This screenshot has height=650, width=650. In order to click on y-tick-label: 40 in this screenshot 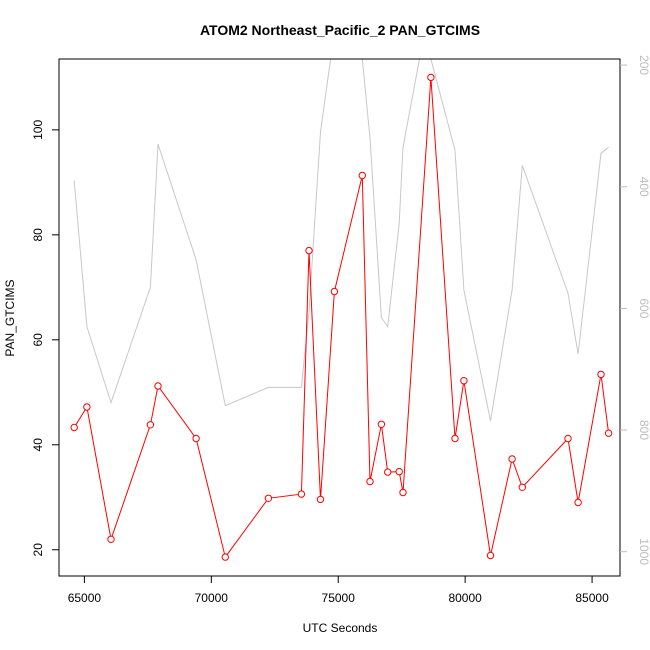, I will do `click(38, 445)`.